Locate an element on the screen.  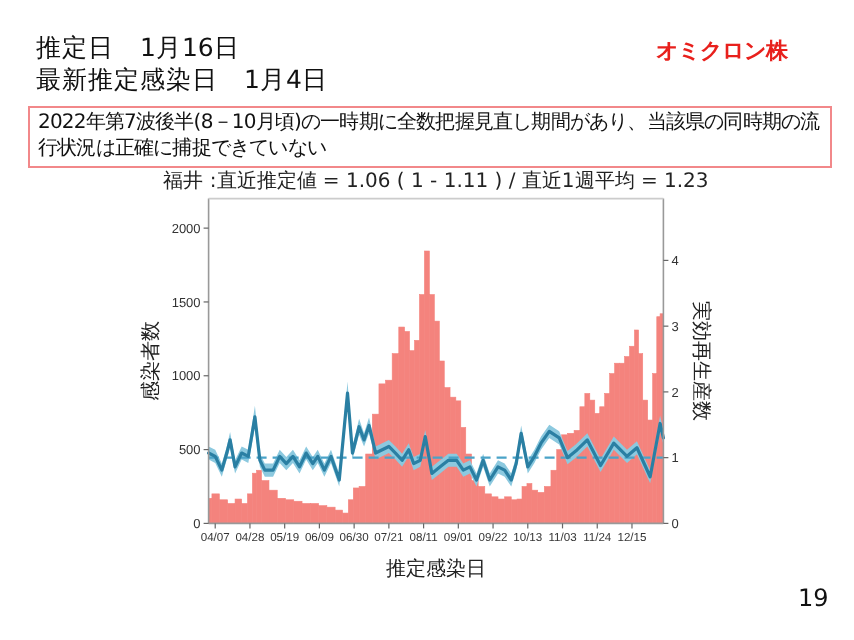
chart-title: 福井 :直近推定値 = 1.06 ( 1 - 1.11 ) / 直近1週平均 = 1.23 is located at coordinates (436, 180).